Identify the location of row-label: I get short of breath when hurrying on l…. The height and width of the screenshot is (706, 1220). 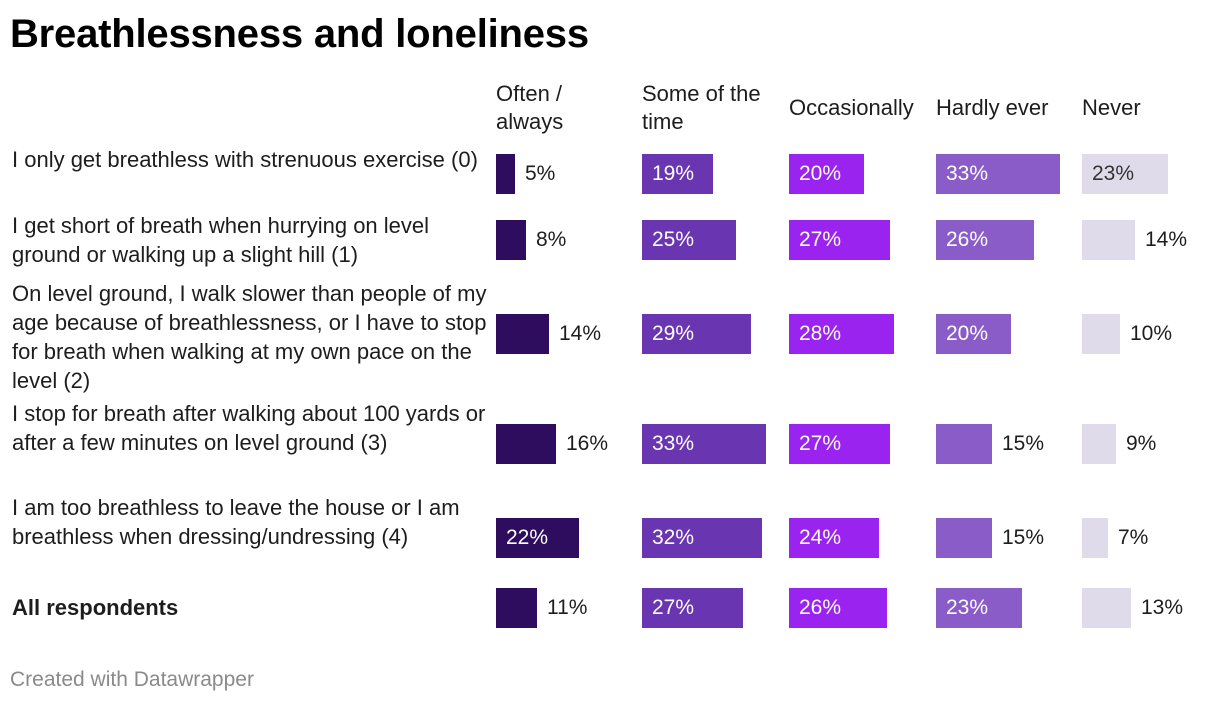
(221, 240).